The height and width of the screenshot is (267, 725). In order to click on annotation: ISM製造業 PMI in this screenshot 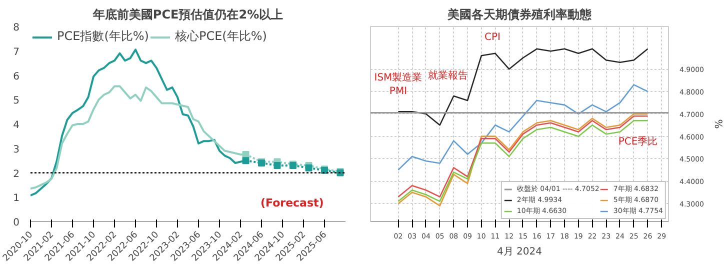, I will do `click(398, 84)`.